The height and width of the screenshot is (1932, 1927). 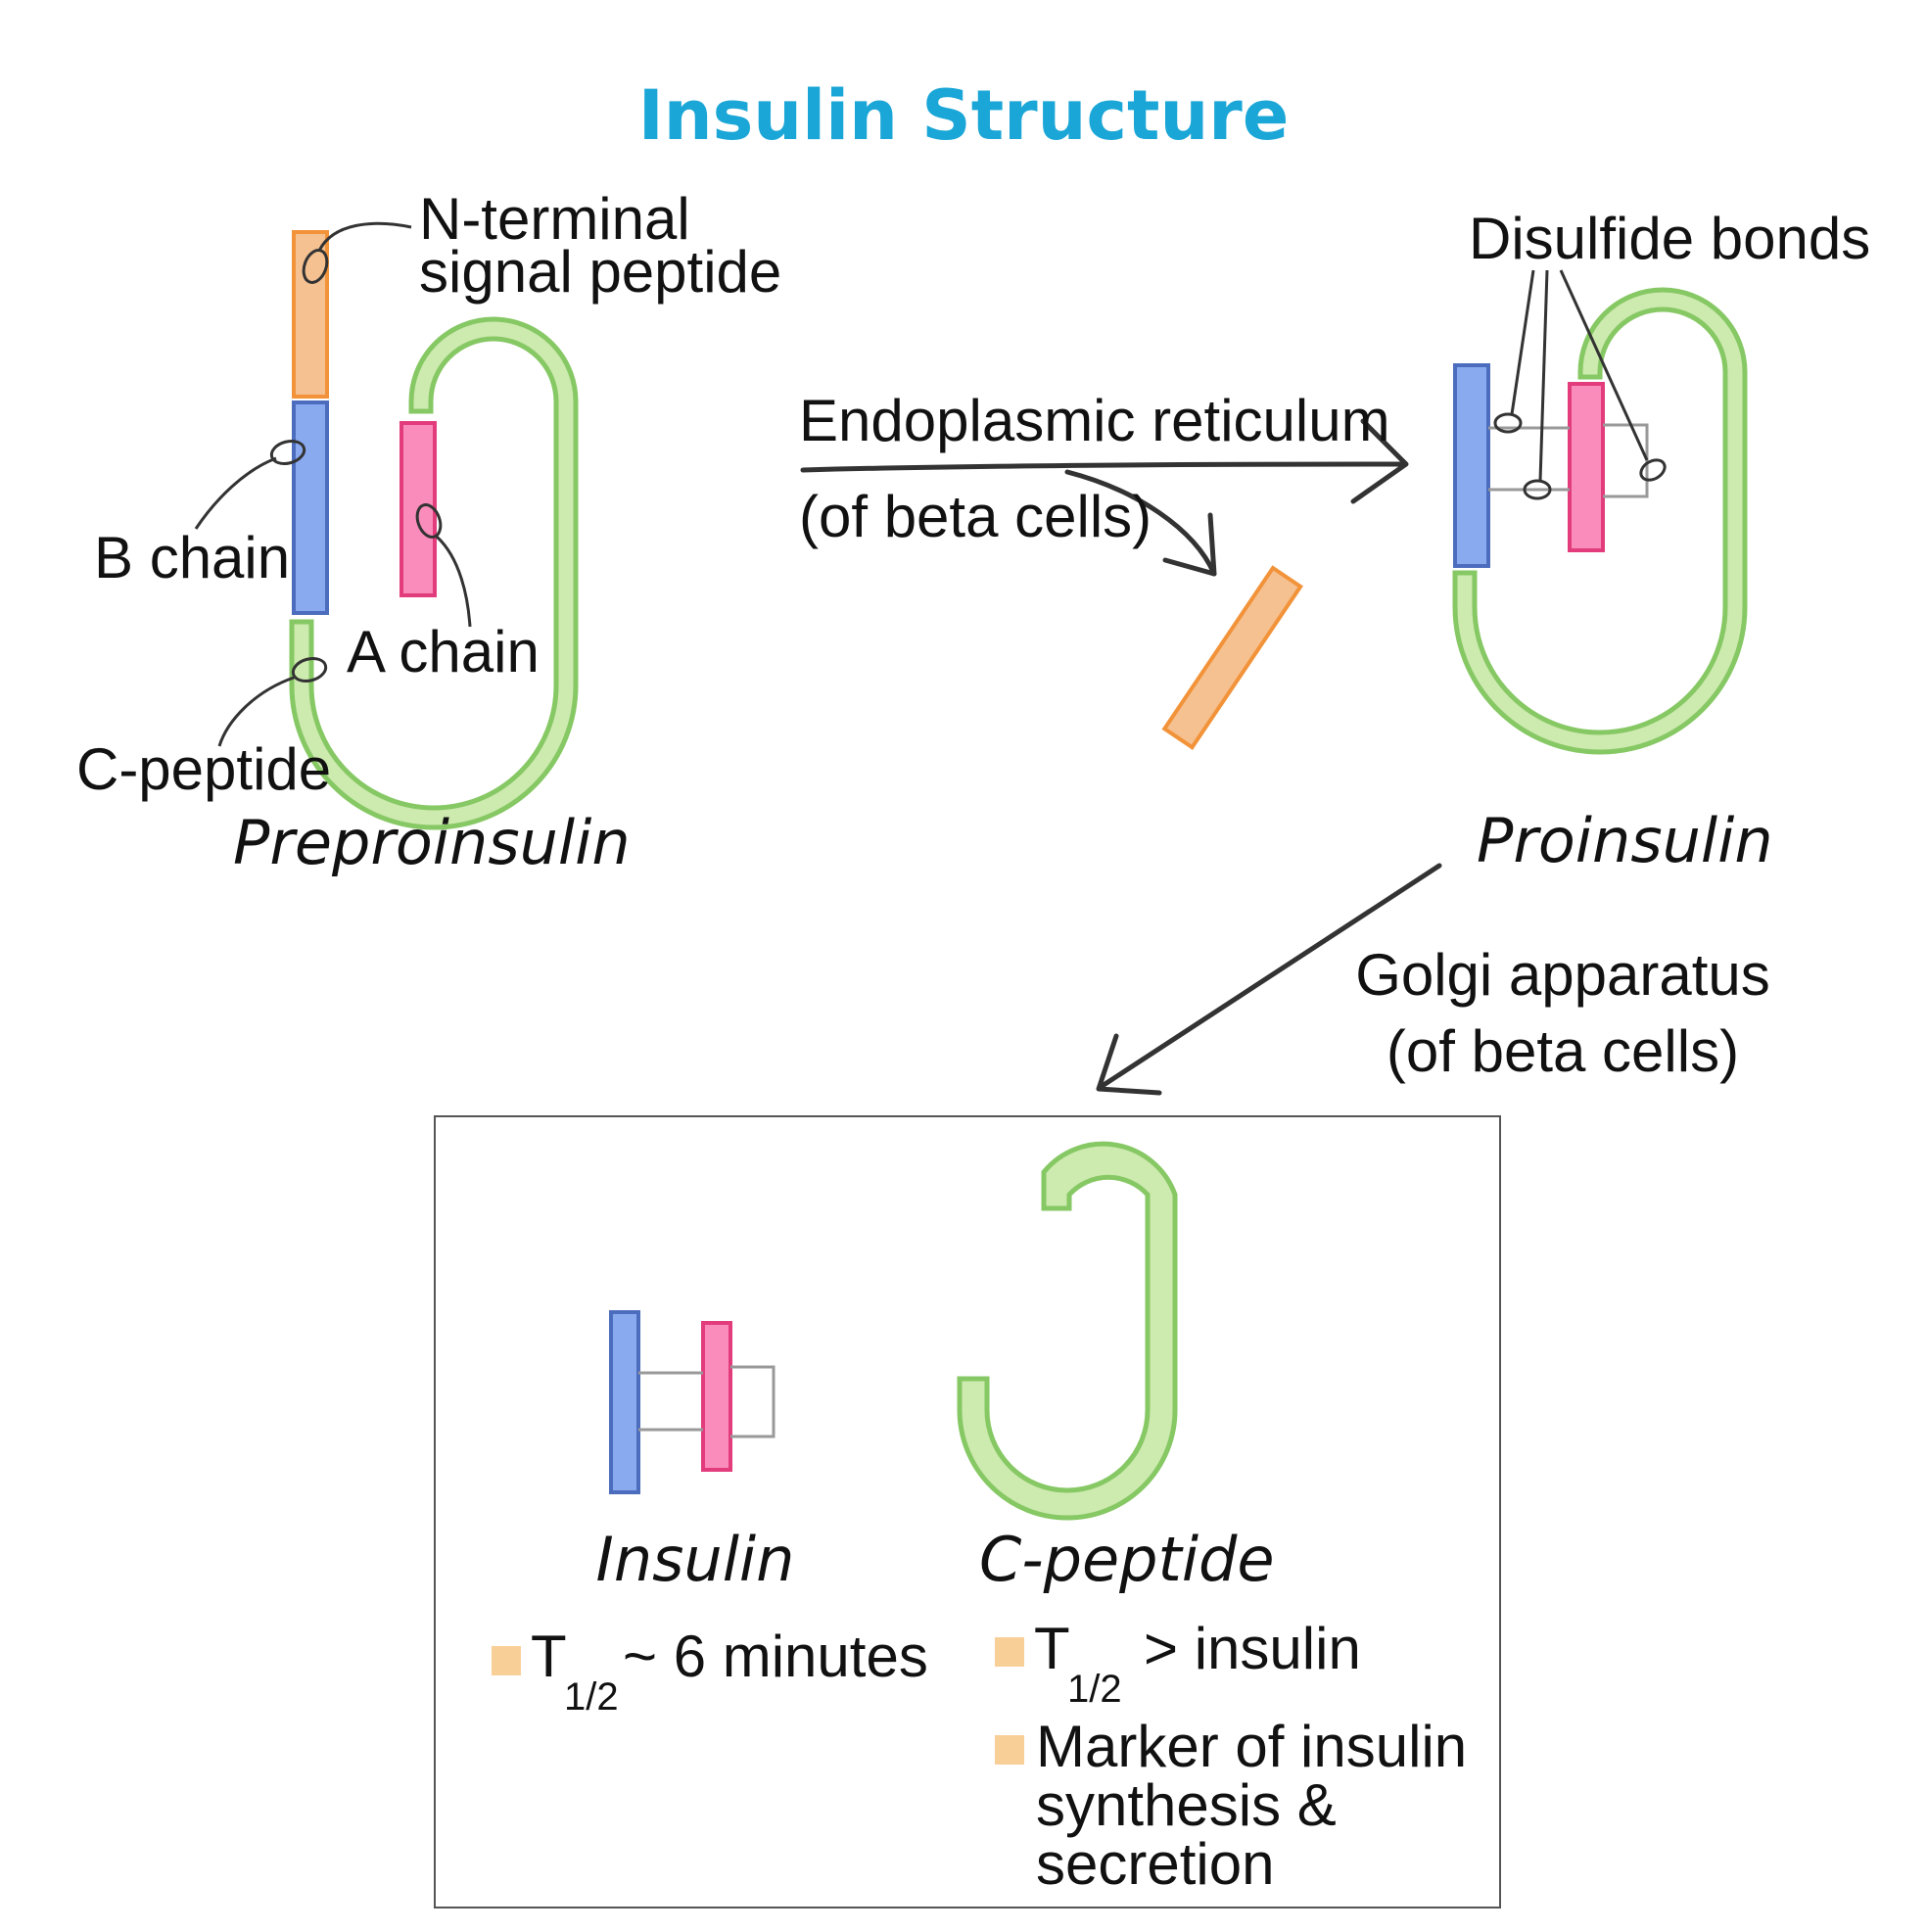 What do you see at coordinates (1669, 238) in the screenshot?
I see `disulfide-bonds-label: Disulfide bonds` at bounding box center [1669, 238].